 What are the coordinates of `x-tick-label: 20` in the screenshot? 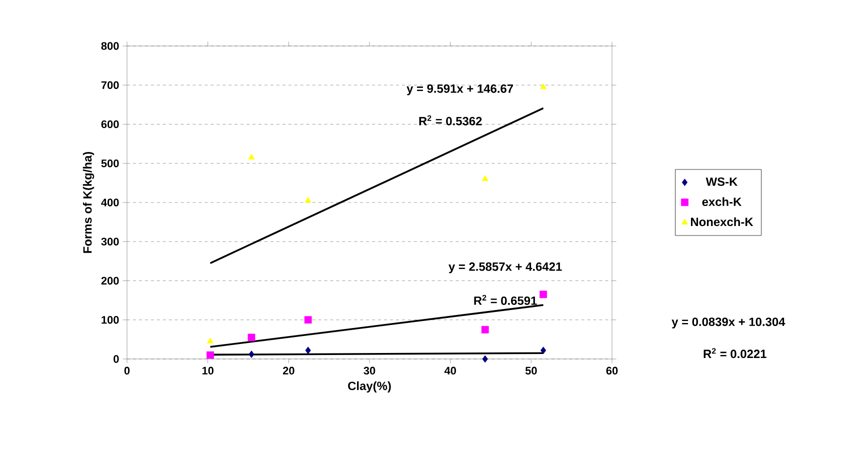 It's located at (288, 370).